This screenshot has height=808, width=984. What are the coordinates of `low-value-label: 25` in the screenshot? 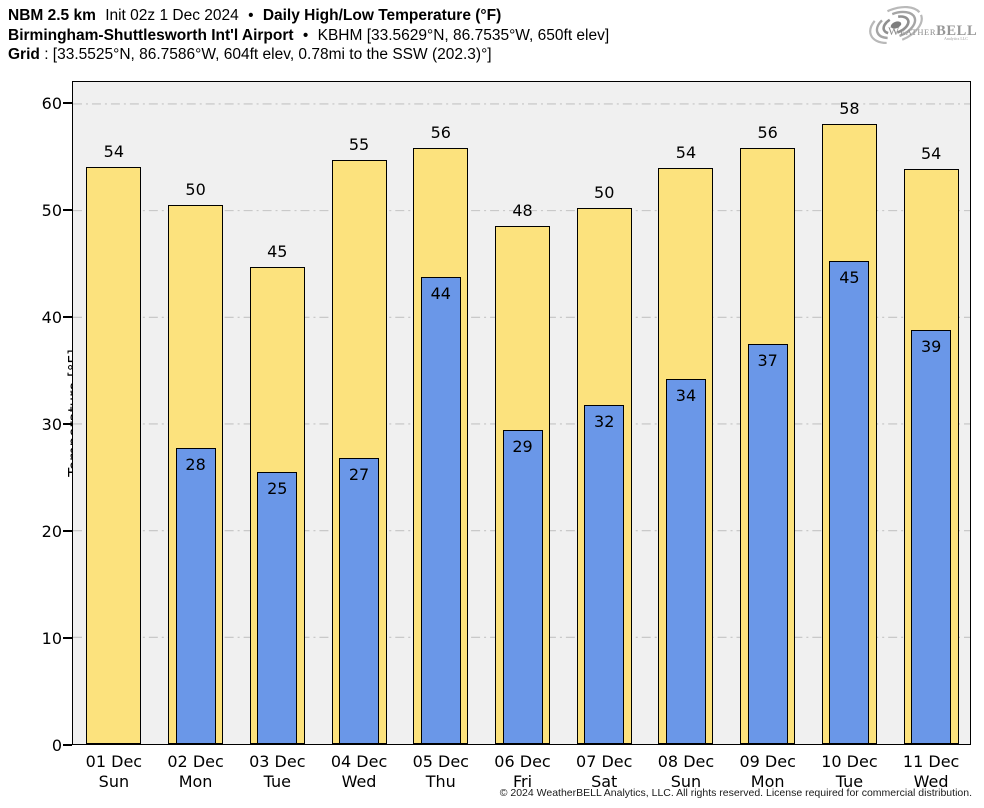 It's located at (277, 488).